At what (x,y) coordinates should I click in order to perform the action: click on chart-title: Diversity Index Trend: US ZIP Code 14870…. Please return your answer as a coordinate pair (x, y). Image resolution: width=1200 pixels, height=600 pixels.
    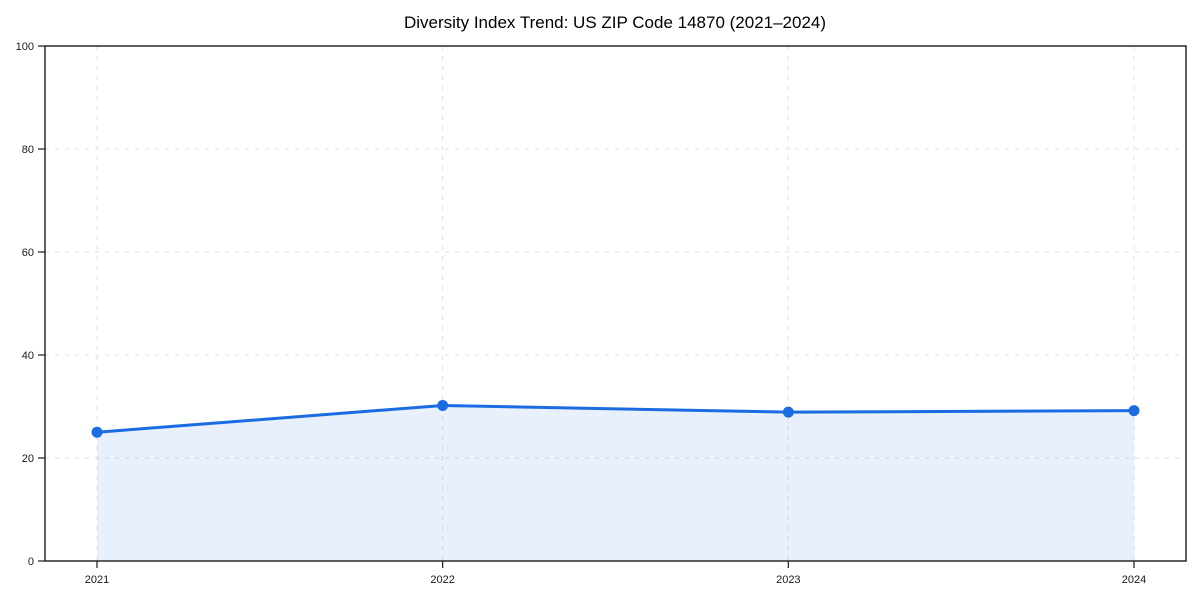
    Looking at the image, I should click on (615, 22).